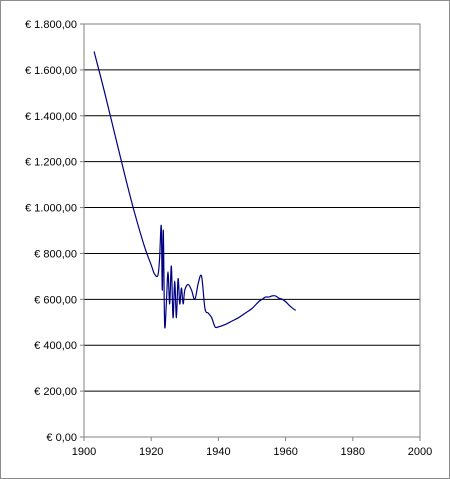 This screenshot has height=479, width=450. Describe the element at coordinates (252, 447) in the screenshot. I see `x-axis: 1900 1920 1940 1960 1980 2000` at that location.